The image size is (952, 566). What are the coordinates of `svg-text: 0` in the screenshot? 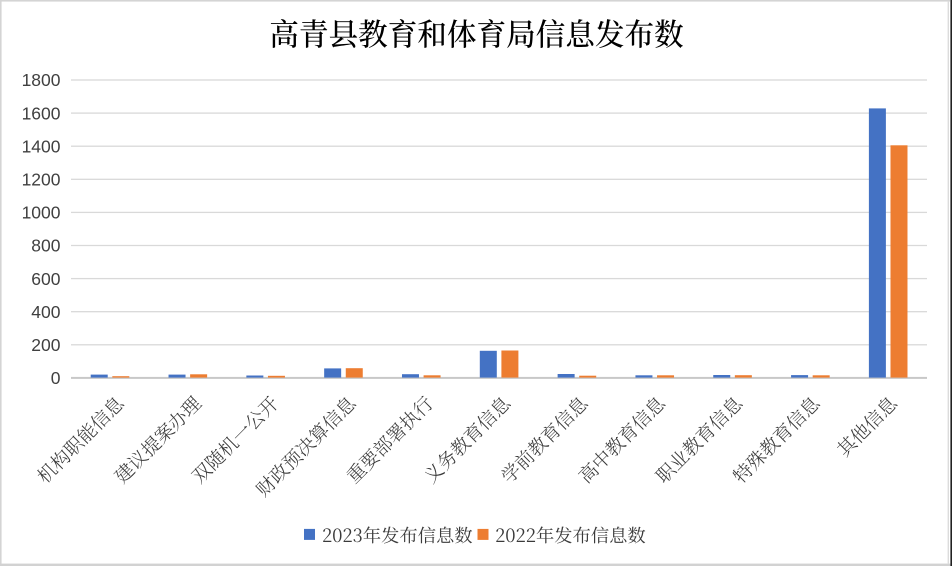 It's located at (56, 378).